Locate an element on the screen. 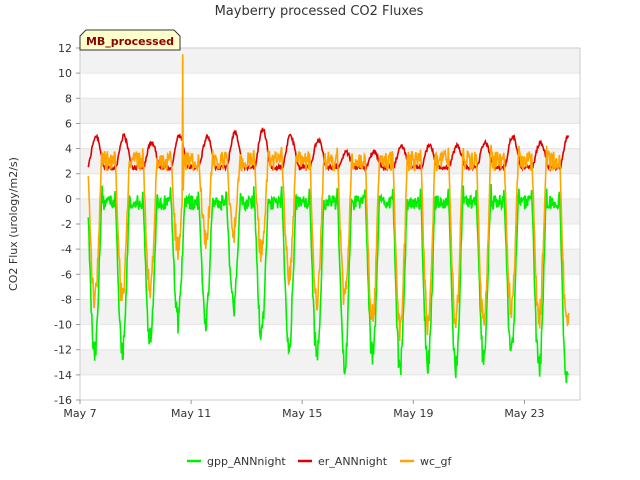  y-tick-label: -8 is located at coordinates (66, 299).